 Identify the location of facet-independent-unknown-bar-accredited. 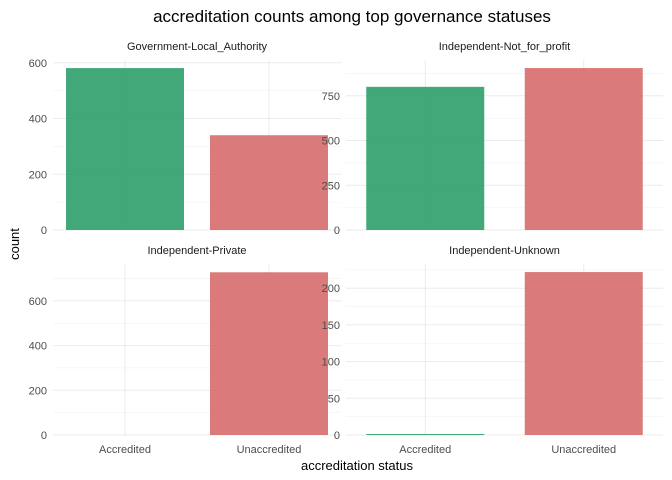
(425, 434).